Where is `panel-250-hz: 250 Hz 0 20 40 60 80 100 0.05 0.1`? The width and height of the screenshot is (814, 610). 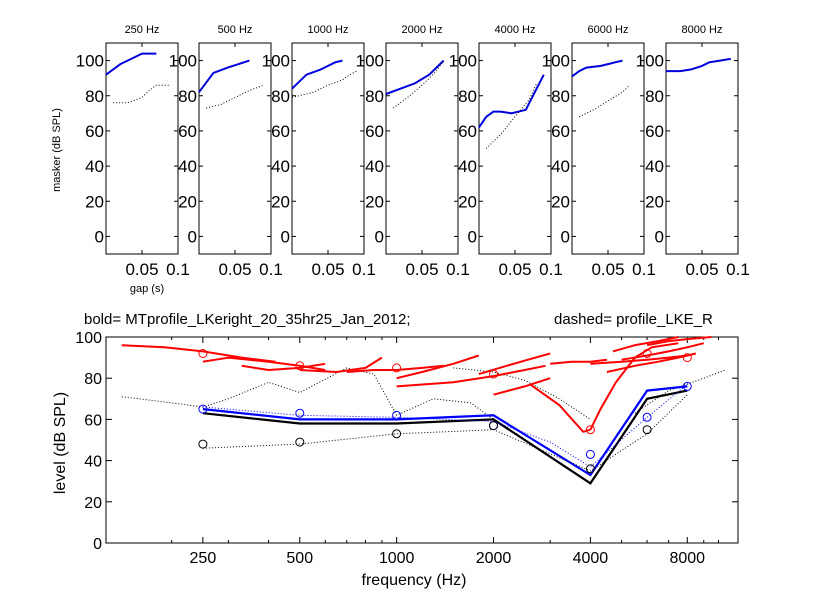
panel-250-hz: 250 Hz 0 20 40 60 80 100 0.05 0.1 is located at coordinates (133, 151).